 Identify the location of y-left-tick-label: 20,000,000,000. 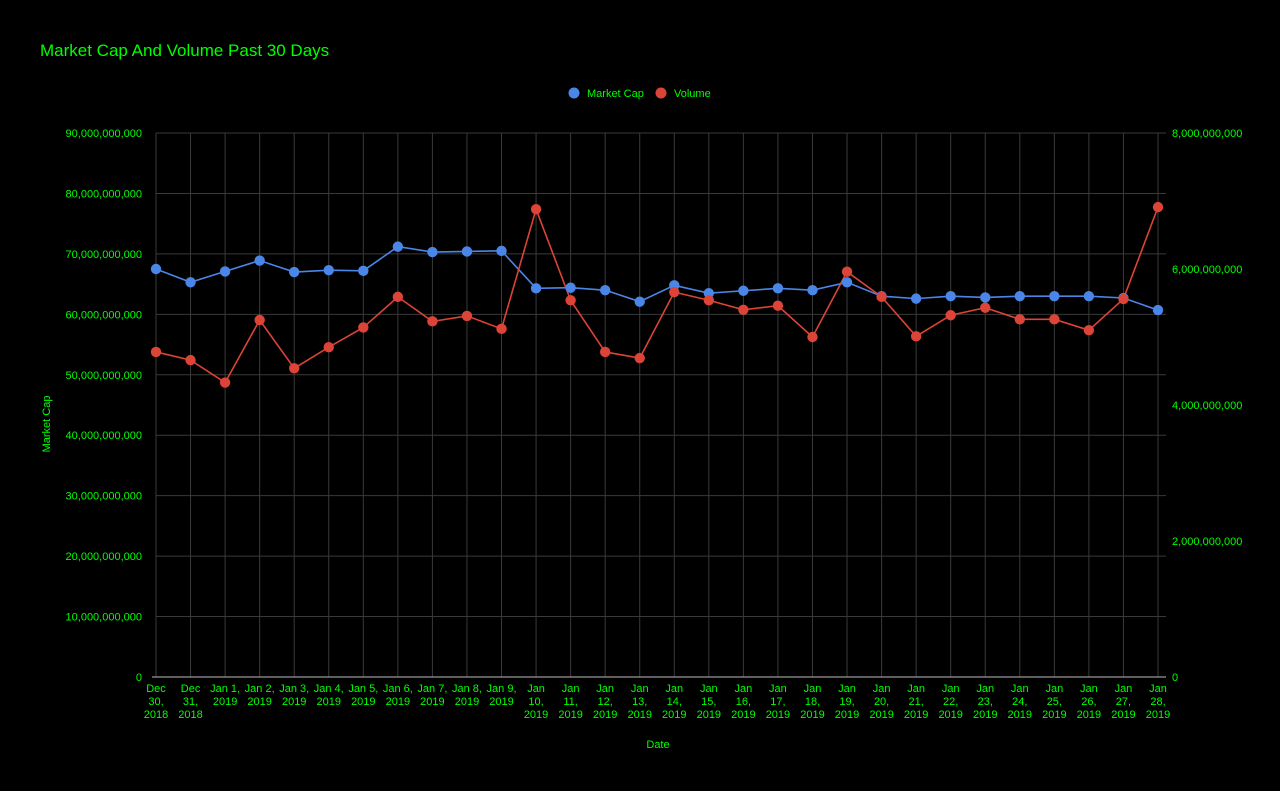
(104, 557).